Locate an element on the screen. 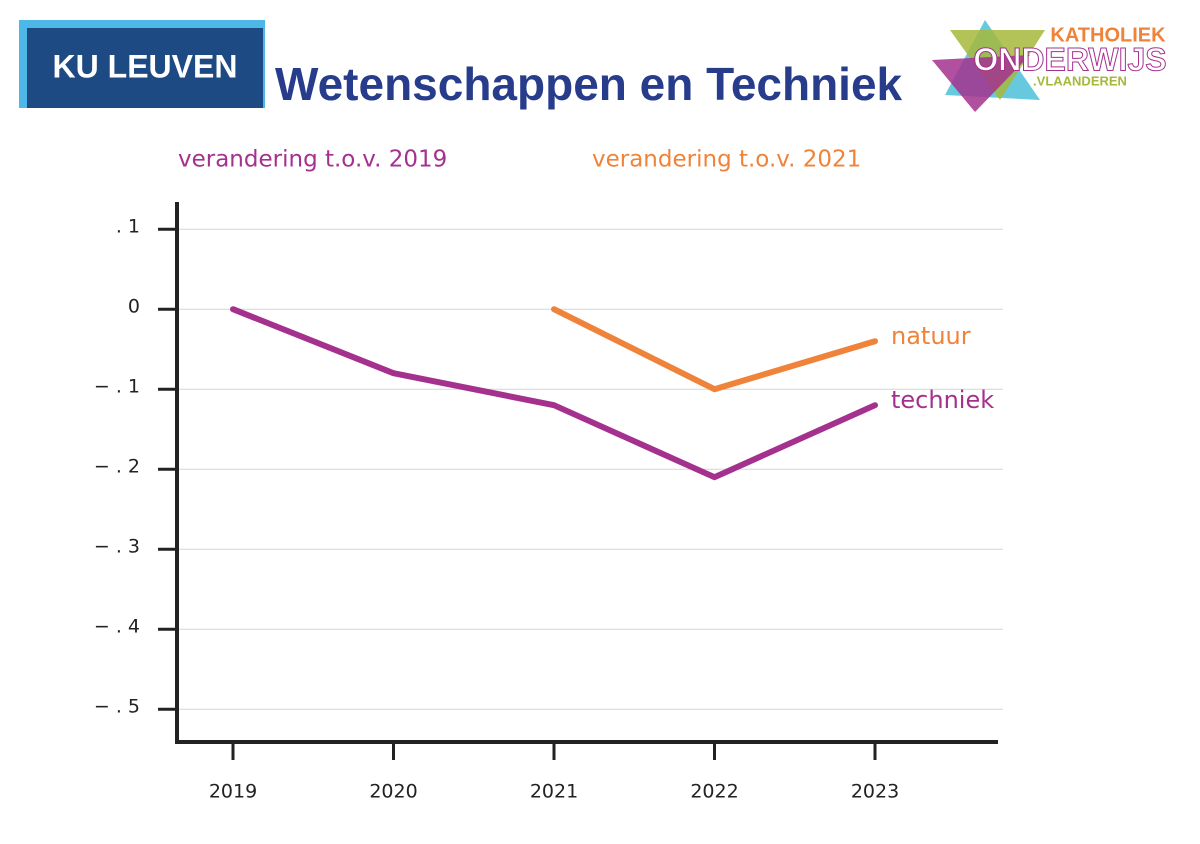 The width and height of the screenshot is (1200, 844). x-tick-label: 2020 is located at coordinates (393, 792).